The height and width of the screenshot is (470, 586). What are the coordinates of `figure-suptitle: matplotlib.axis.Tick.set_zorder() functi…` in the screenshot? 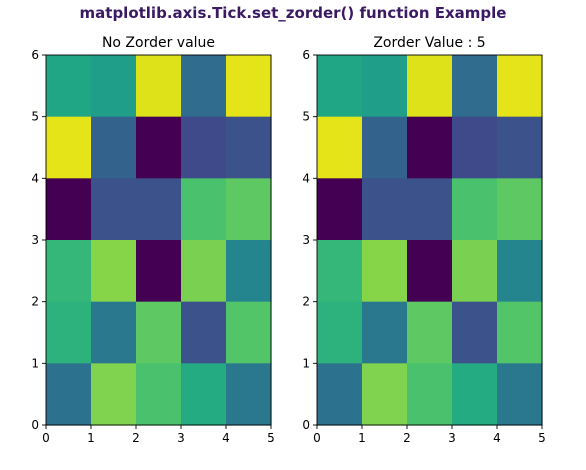 It's located at (293, 13).